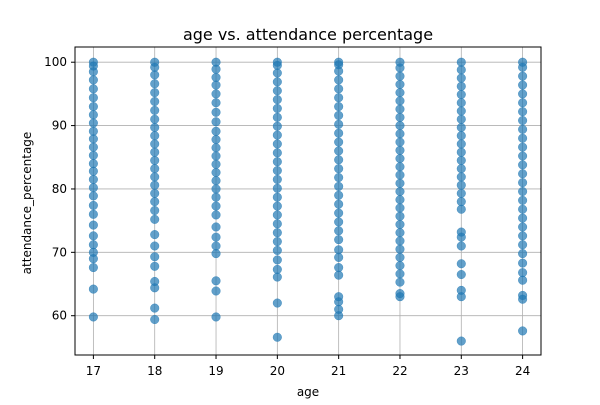  What do you see at coordinates (154, 371) in the screenshot?
I see `x-tick-label: 18` at bounding box center [154, 371].